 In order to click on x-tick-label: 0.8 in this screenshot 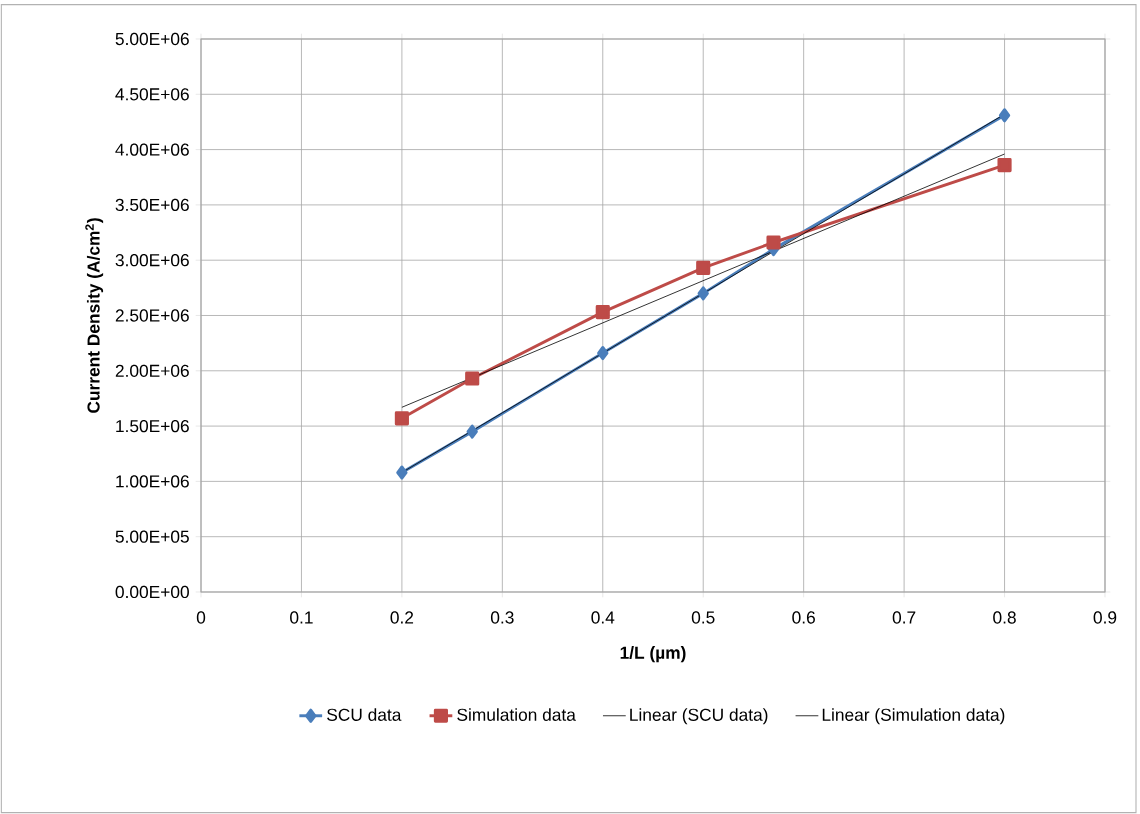, I will do `click(1004, 617)`.